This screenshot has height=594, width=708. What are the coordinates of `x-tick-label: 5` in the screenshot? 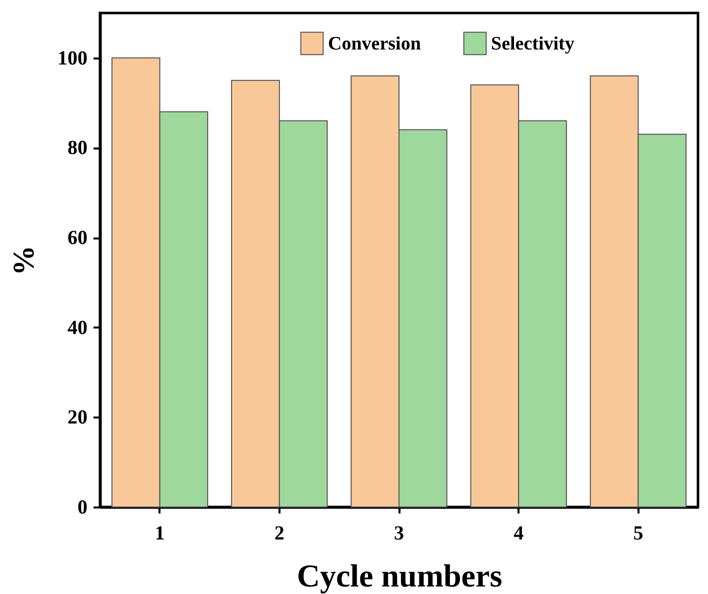 It's located at (638, 533).